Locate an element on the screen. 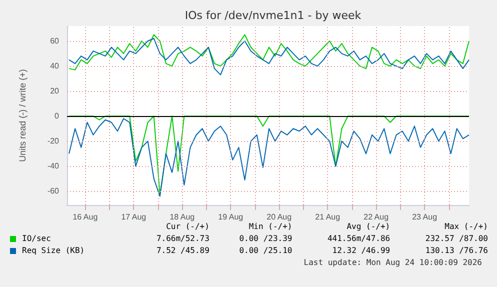  x-tick-label: 21 Aug is located at coordinates (327, 217).